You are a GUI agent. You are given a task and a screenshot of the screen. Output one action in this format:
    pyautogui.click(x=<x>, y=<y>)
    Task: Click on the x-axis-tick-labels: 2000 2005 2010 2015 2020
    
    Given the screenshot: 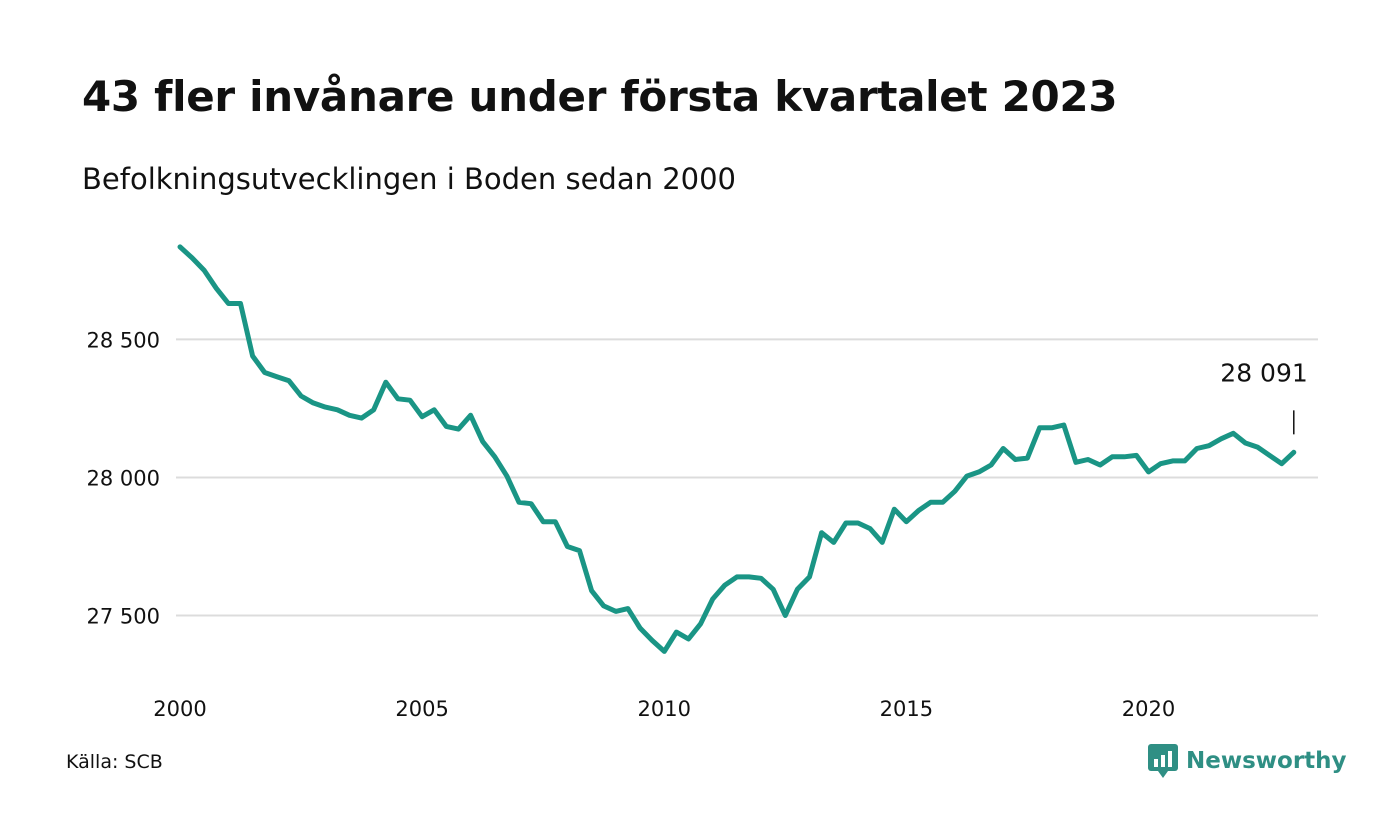 What is the action you would take?
    pyautogui.click(x=664, y=709)
    